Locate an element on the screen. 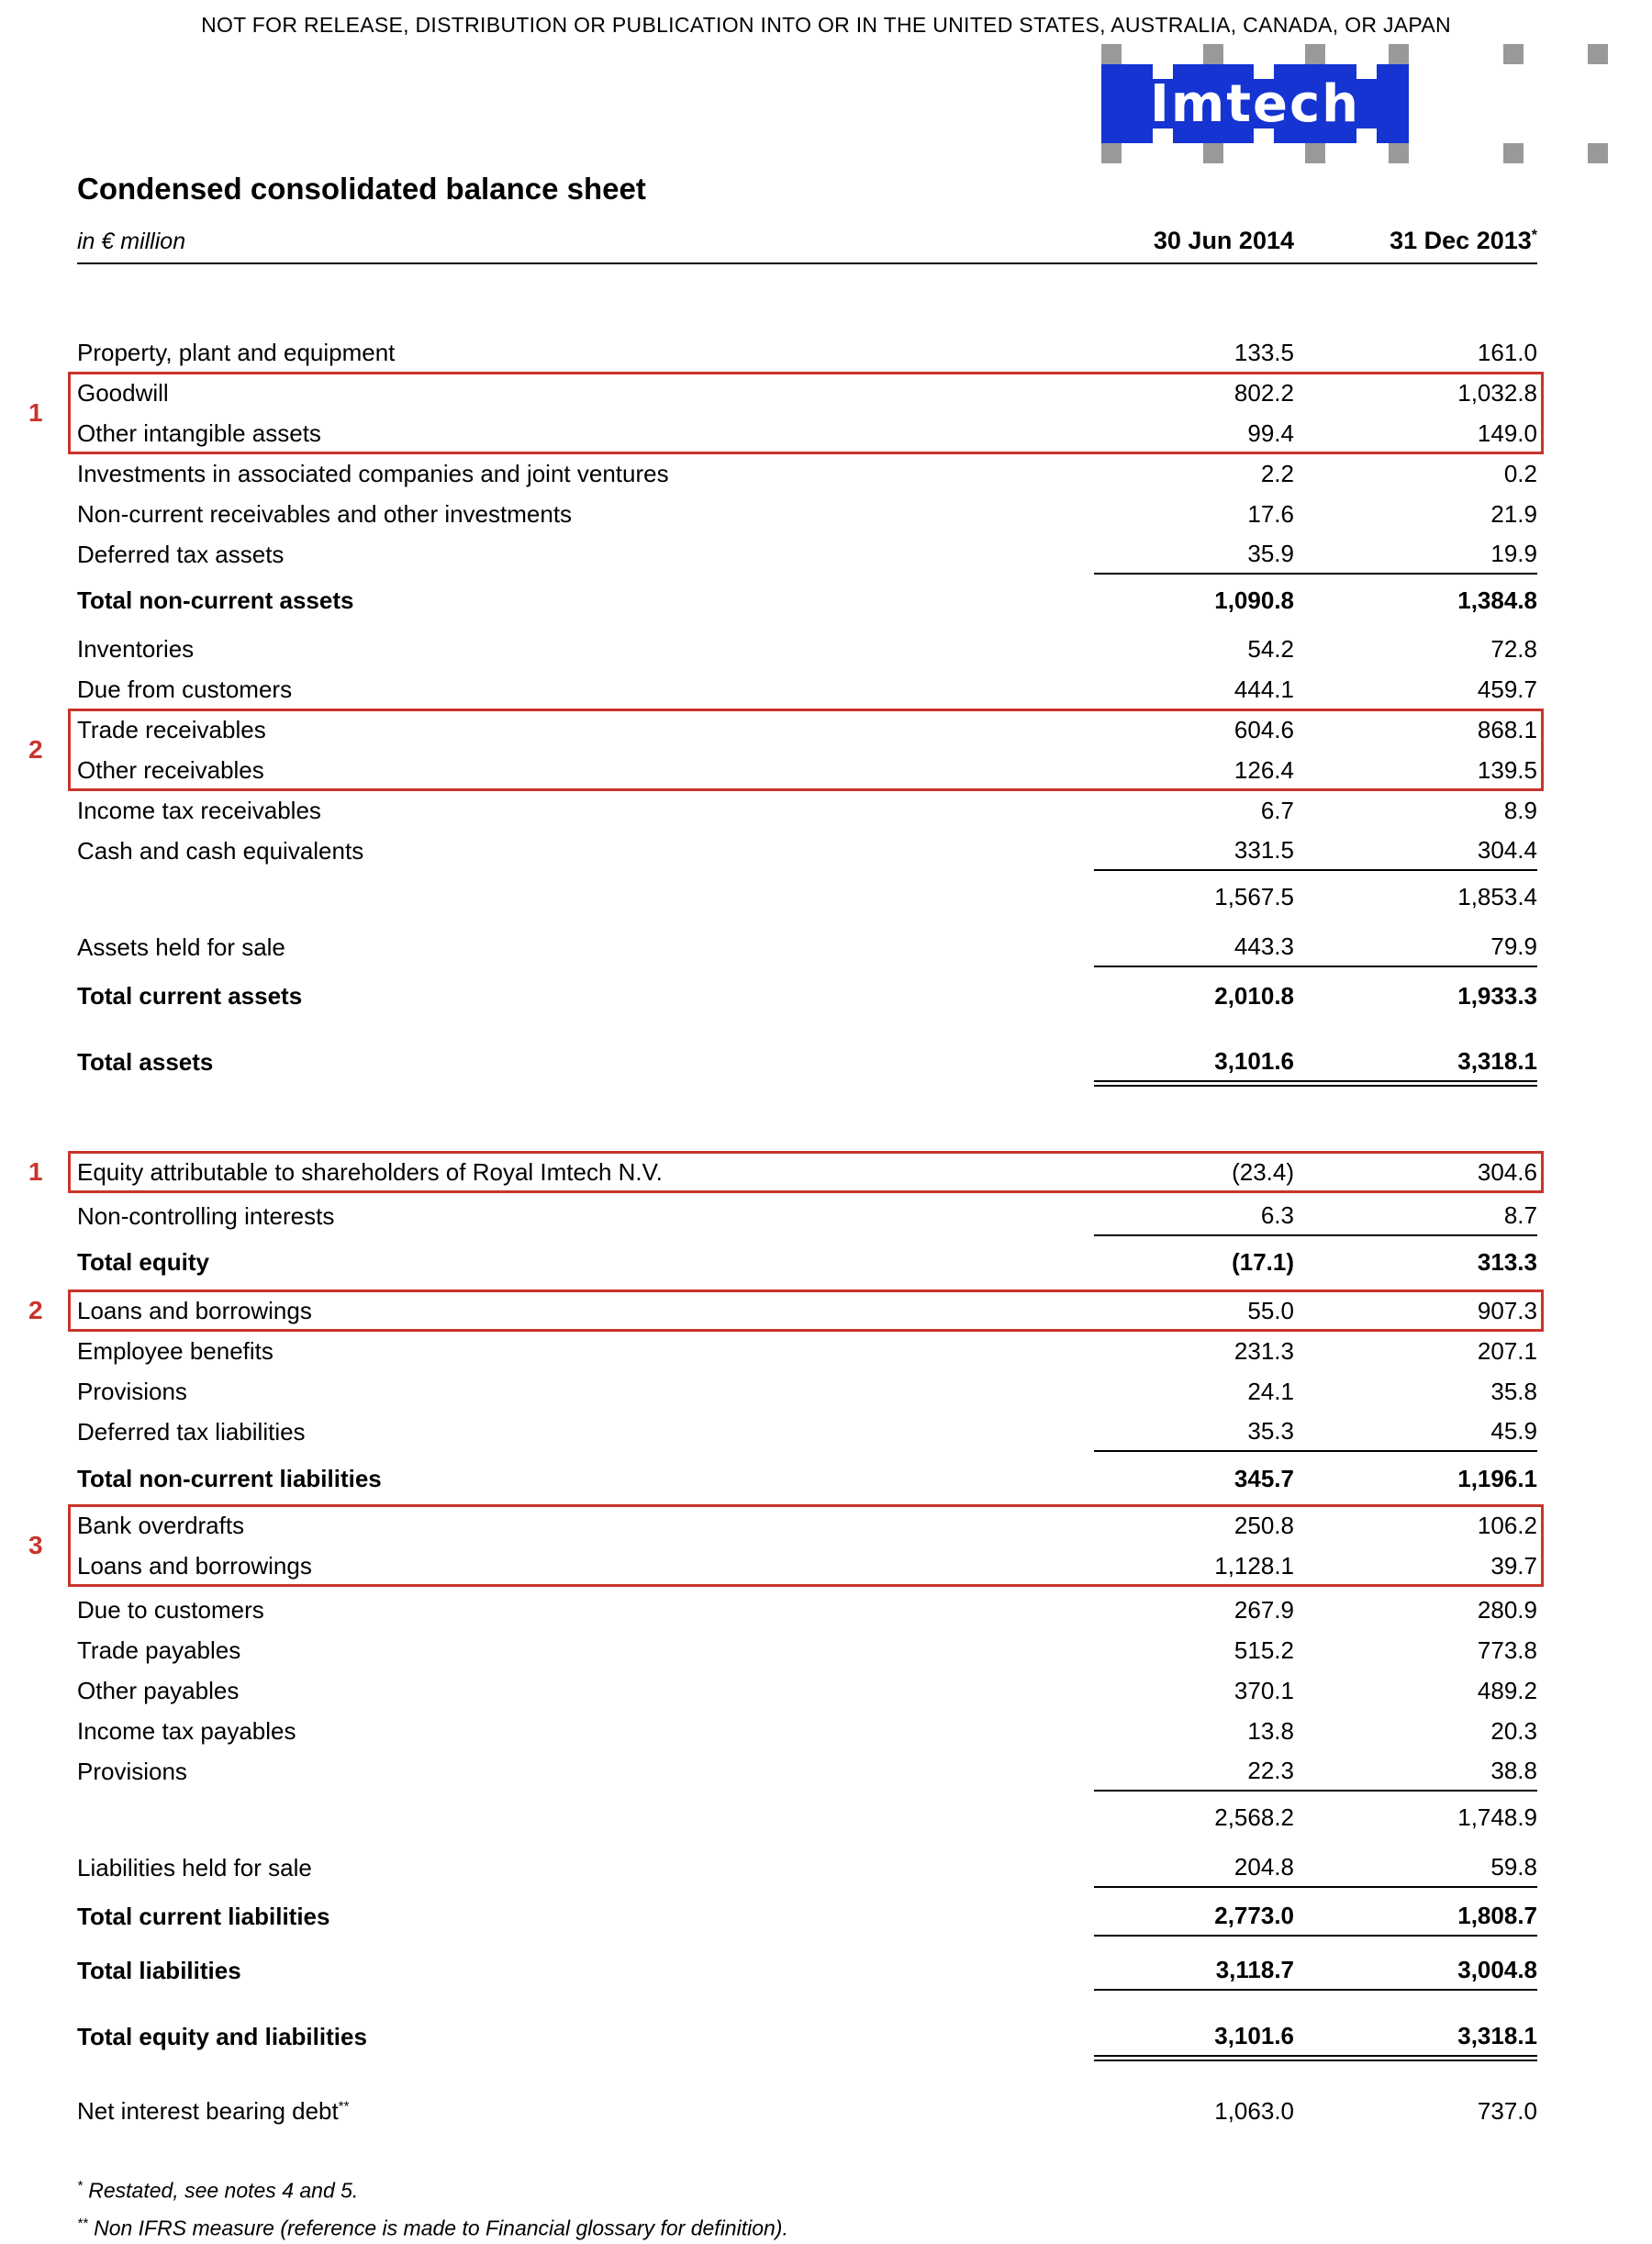  value-31-dec-2013: 35.8 is located at coordinates (1513, 1391).